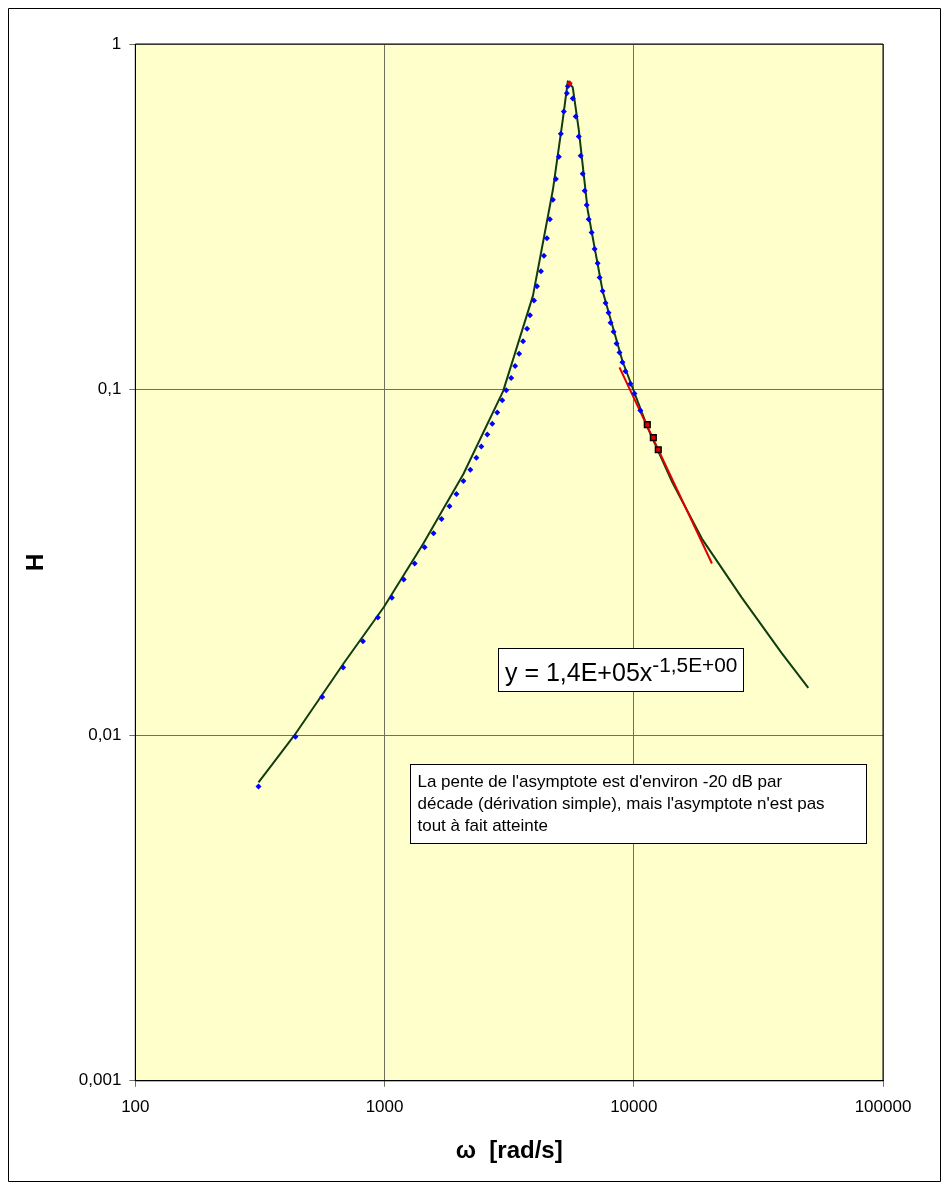 The image size is (949, 1190). What do you see at coordinates (116, 43) in the screenshot?
I see `y-tick-label: 1` at bounding box center [116, 43].